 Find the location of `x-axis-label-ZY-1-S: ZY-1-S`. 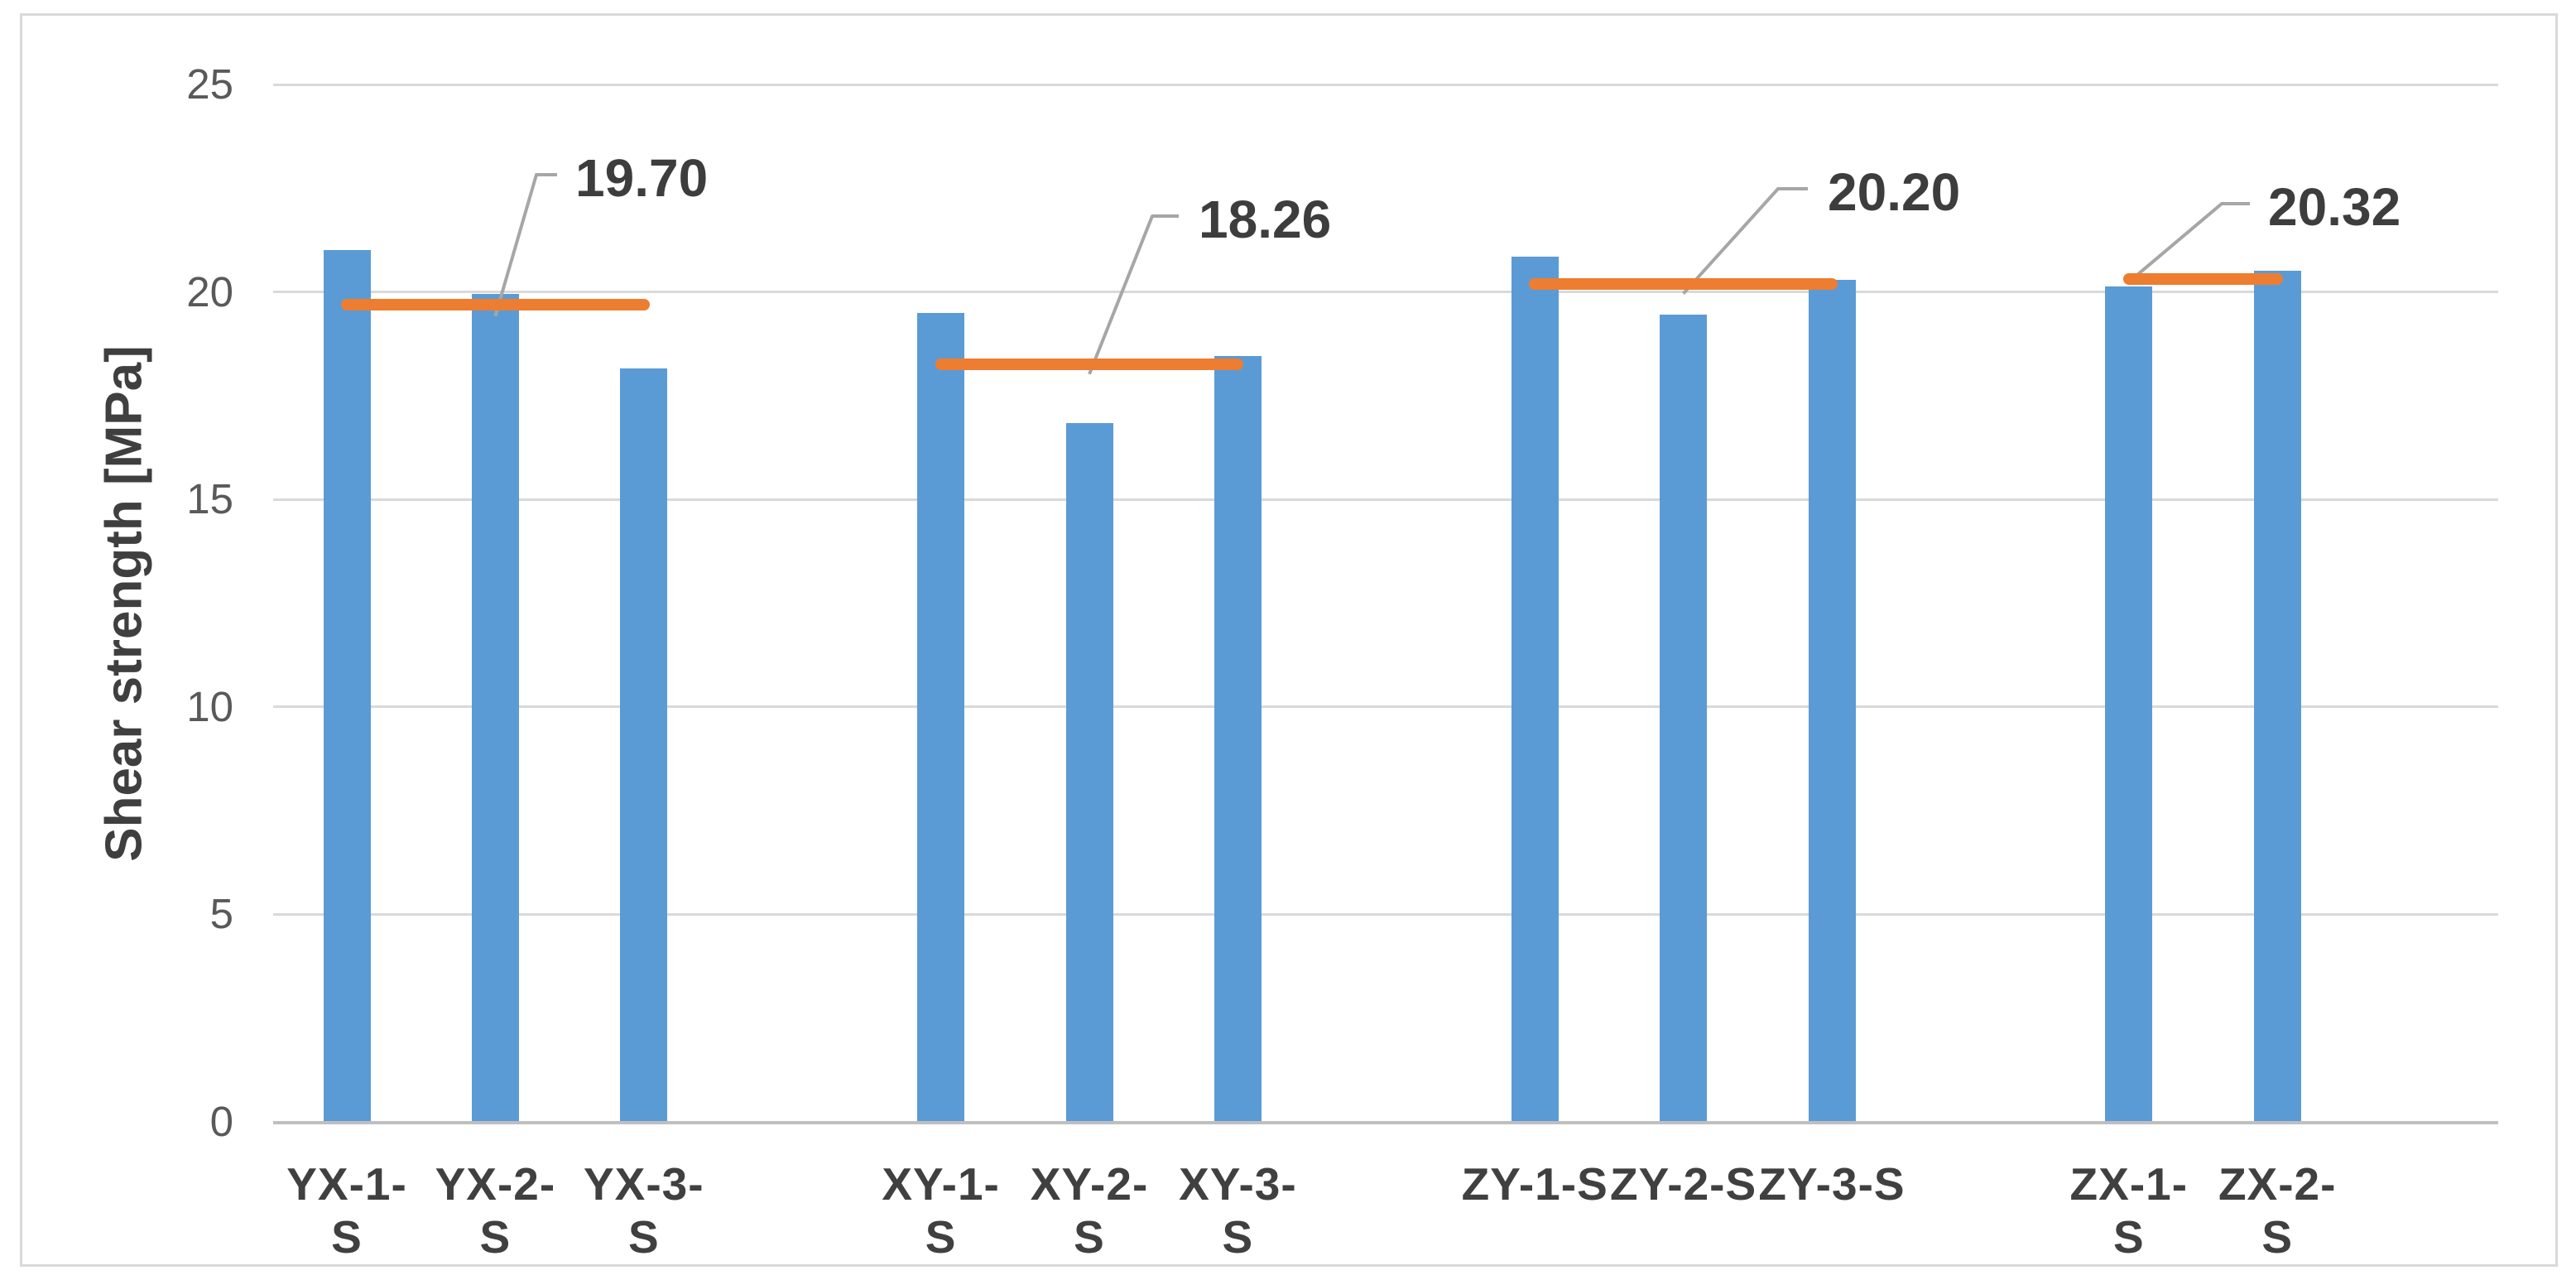

x-axis-label-ZY-1-S: ZY-1-S is located at coordinates (1534, 1184).